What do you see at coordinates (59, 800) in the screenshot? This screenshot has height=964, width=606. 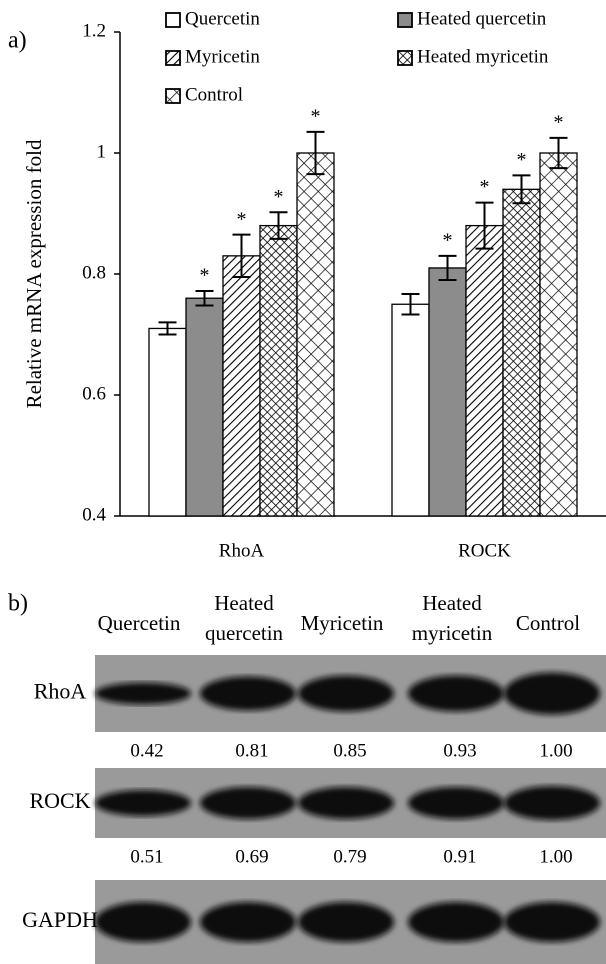 I see `row-label: ROCK` at bounding box center [59, 800].